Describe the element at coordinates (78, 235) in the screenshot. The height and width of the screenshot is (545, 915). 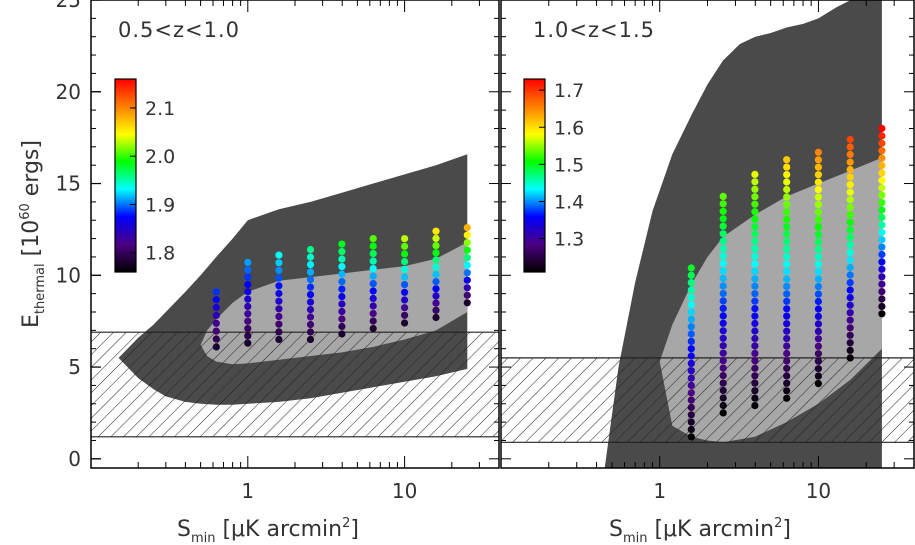
I see `panel-left-yticks: 0 5 10 15 20 25` at that location.